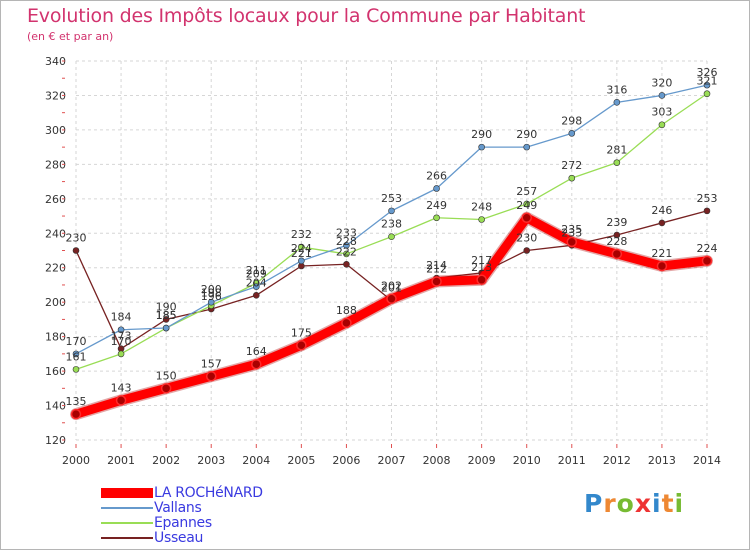 Image resolution: width=750 pixels, height=550 pixels. Describe the element at coordinates (256, 460) in the screenshot. I see `x-tick-label: 2004` at that location.